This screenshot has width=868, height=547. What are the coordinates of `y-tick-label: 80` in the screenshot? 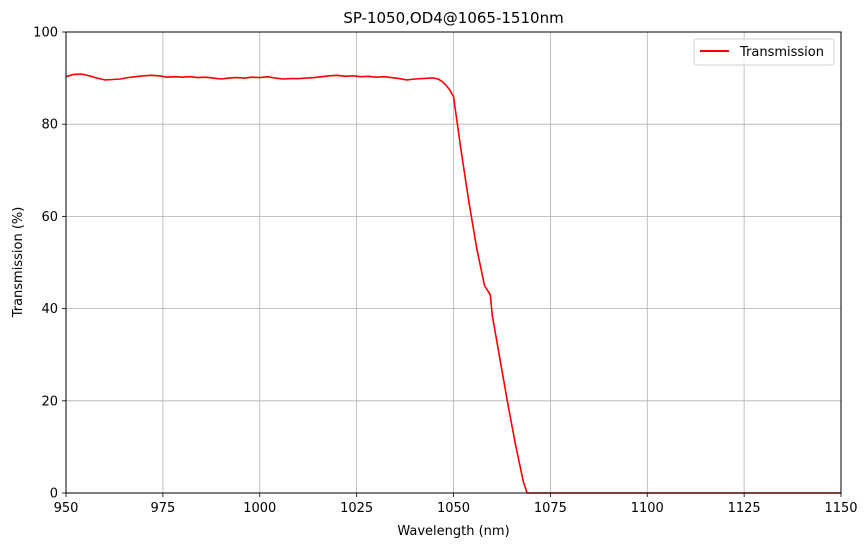 It's located at (49, 125).